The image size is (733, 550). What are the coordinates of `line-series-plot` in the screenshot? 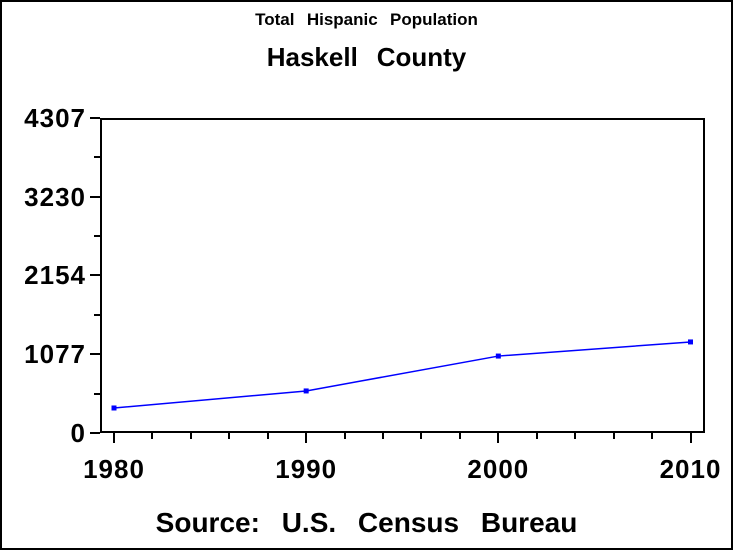 It's located at (402, 375).